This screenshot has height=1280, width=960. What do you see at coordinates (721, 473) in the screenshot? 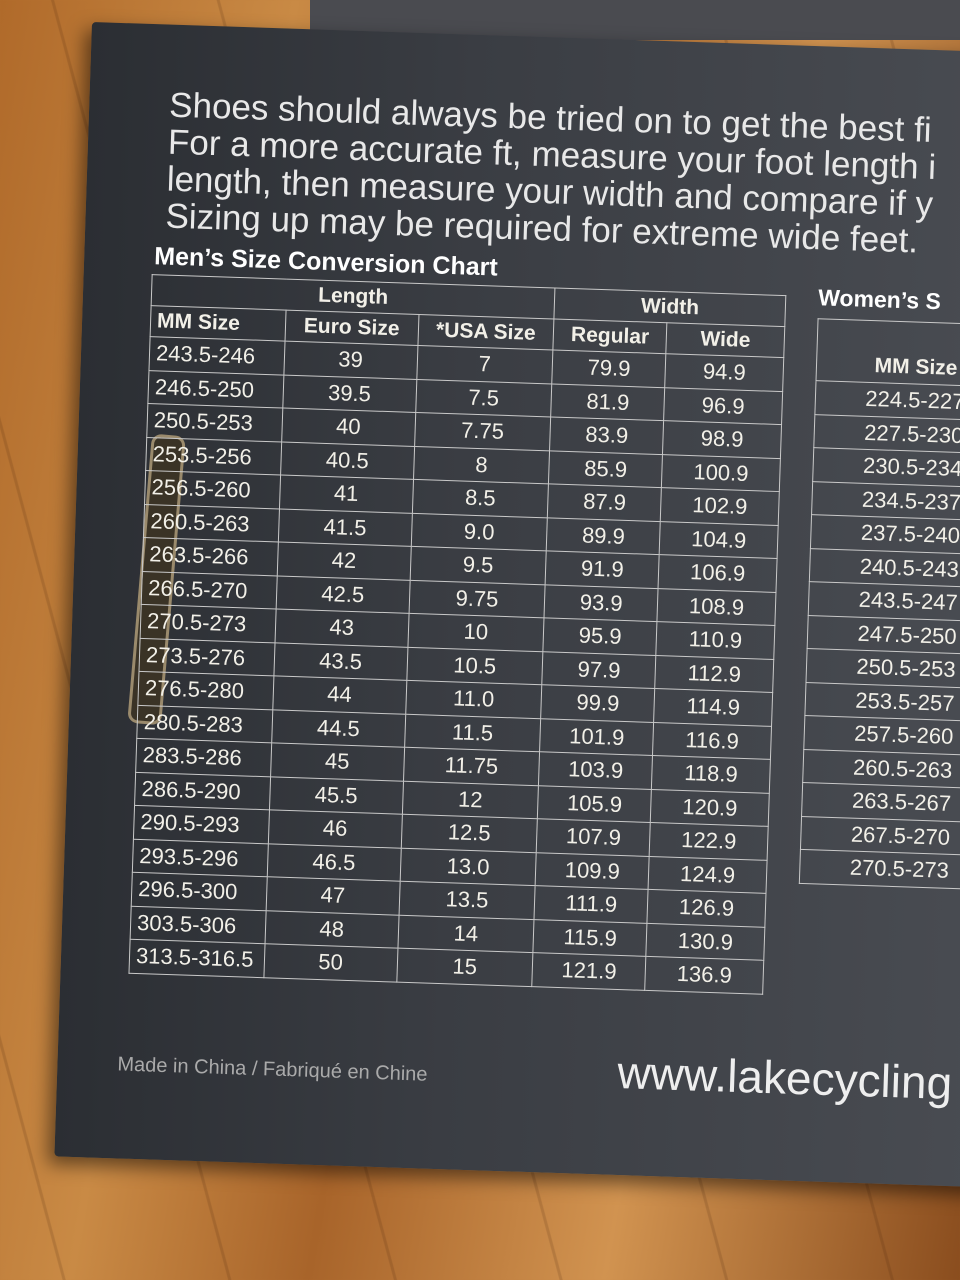
I see `table-cell: 100.9` at bounding box center [721, 473].